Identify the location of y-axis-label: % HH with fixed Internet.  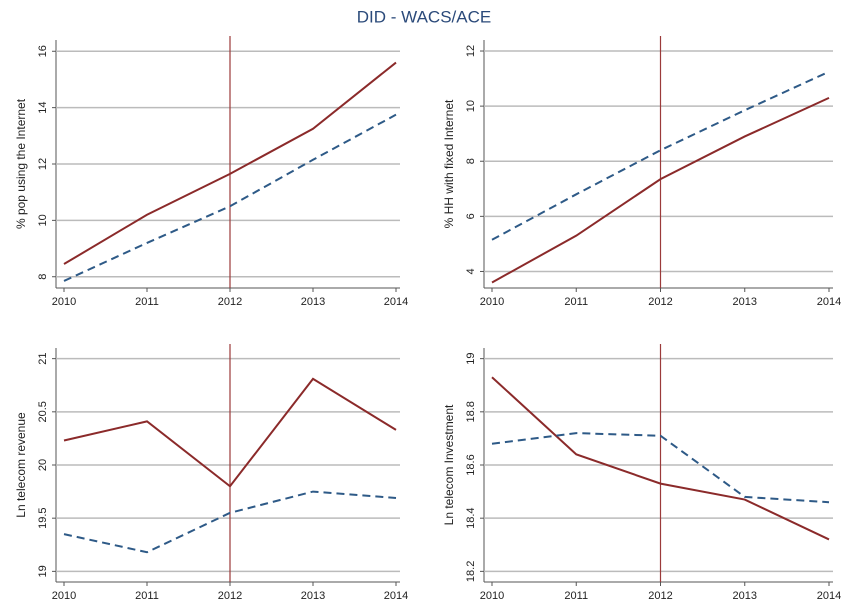
(449, 163).